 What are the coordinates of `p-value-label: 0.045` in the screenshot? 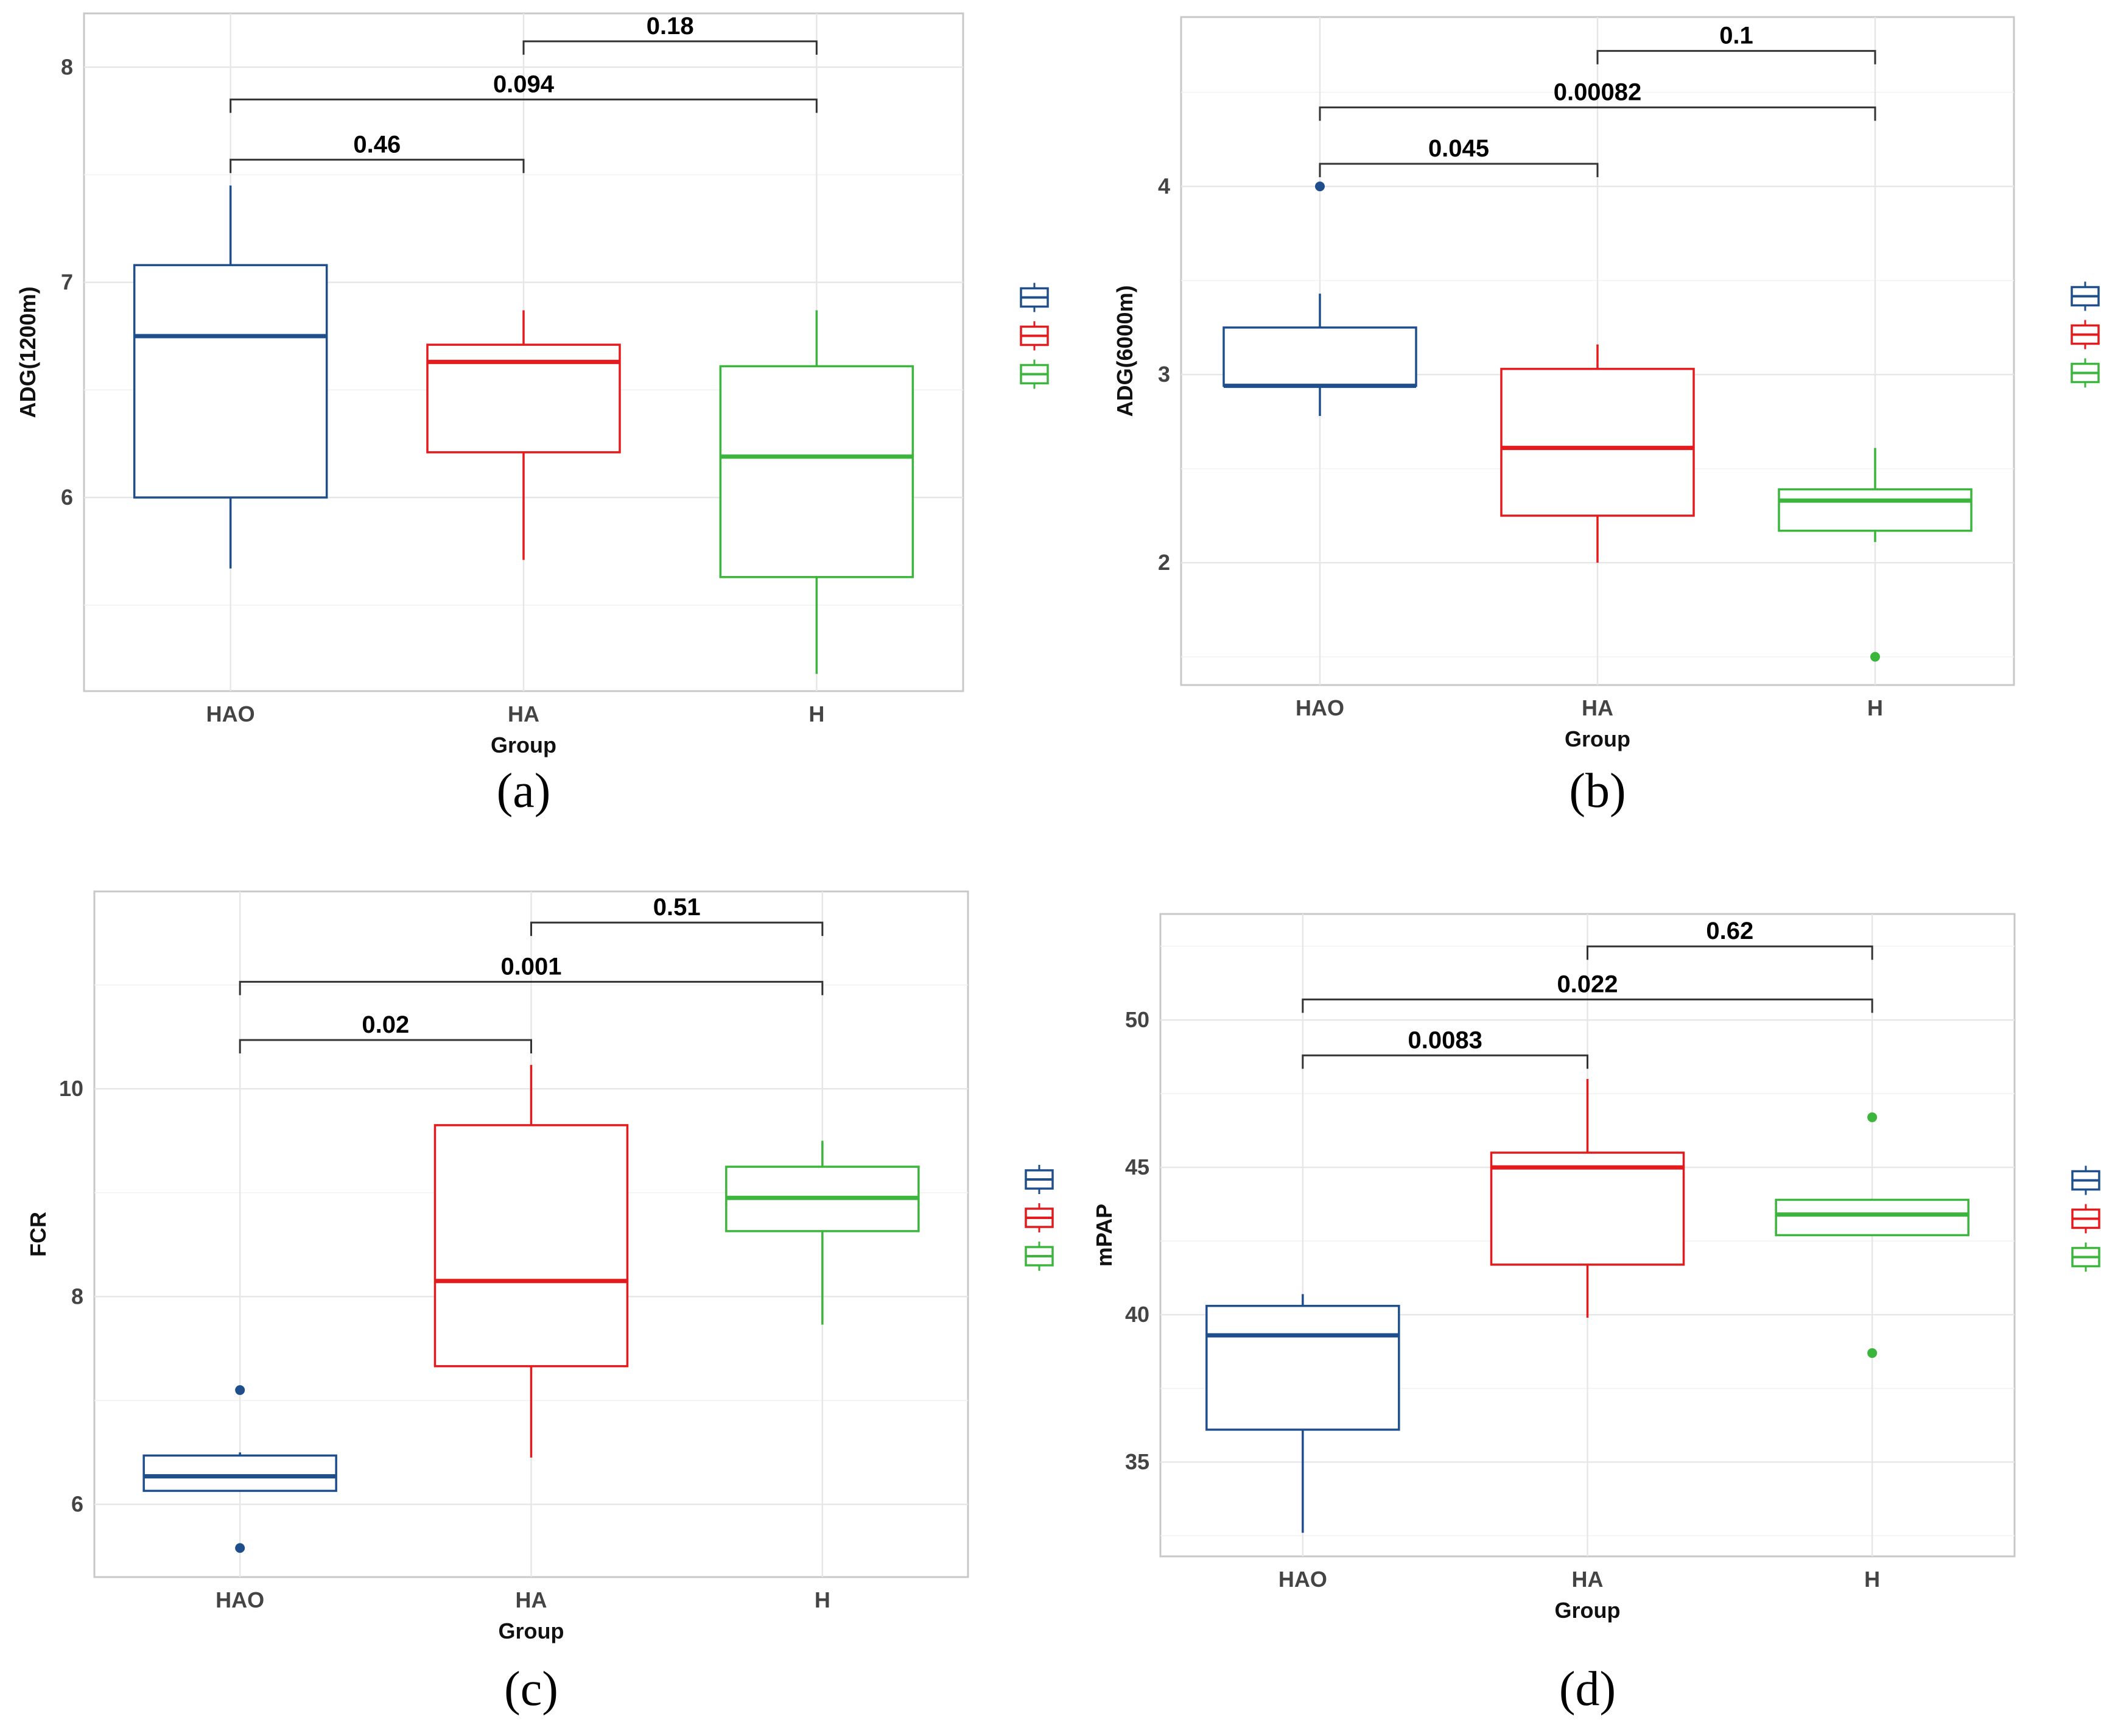 It's located at (1458, 148).